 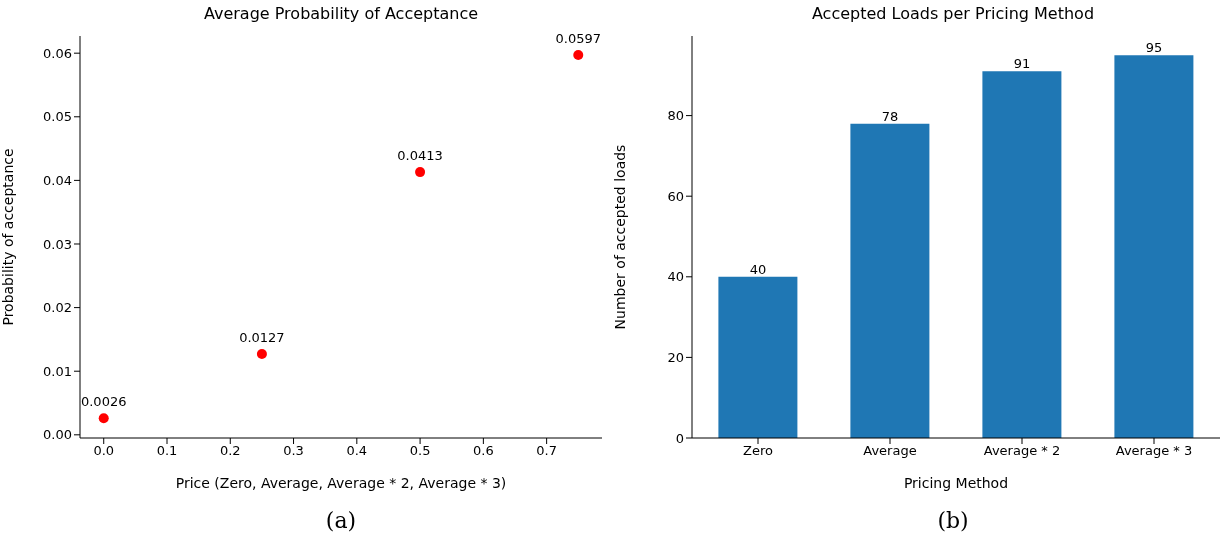 I want to click on x-tick-label: 0.6, so click(x=483, y=451).